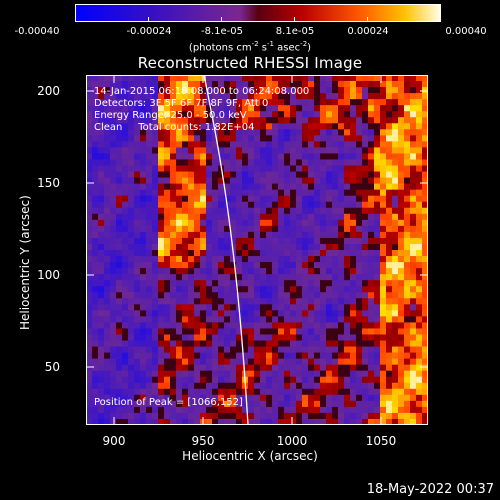 The height and width of the screenshot is (500, 500). What do you see at coordinates (250, 456) in the screenshot?
I see `x-axis-title: Heliocentric X (arcsec)` at bounding box center [250, 456].